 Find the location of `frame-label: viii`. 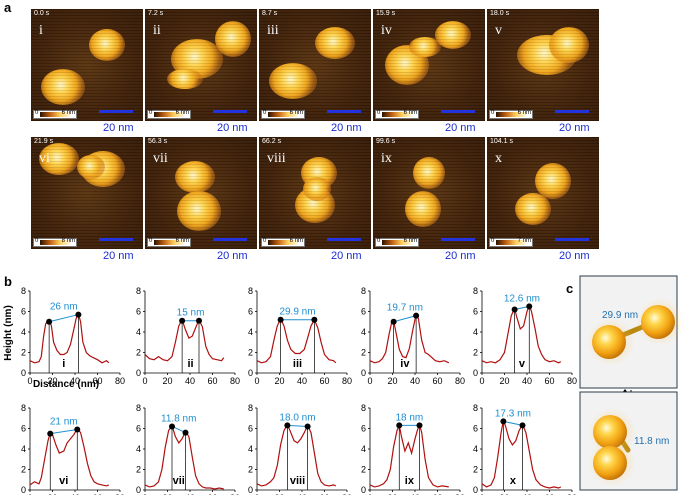

frame-label: viii is located at coordinates (276, 158).